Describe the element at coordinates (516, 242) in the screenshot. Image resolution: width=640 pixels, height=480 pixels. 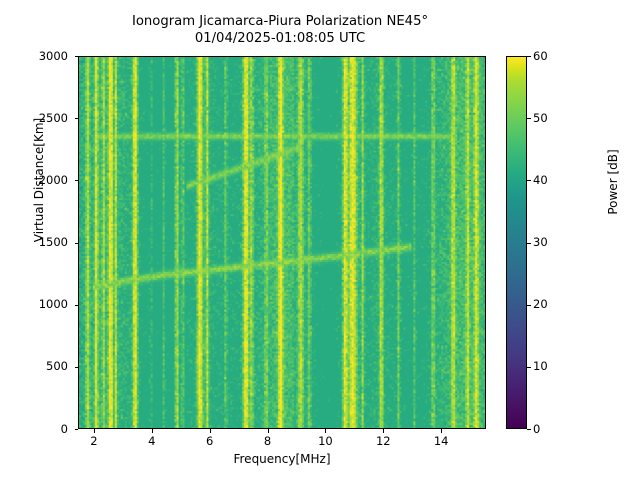
I see `colorbar` at that location.